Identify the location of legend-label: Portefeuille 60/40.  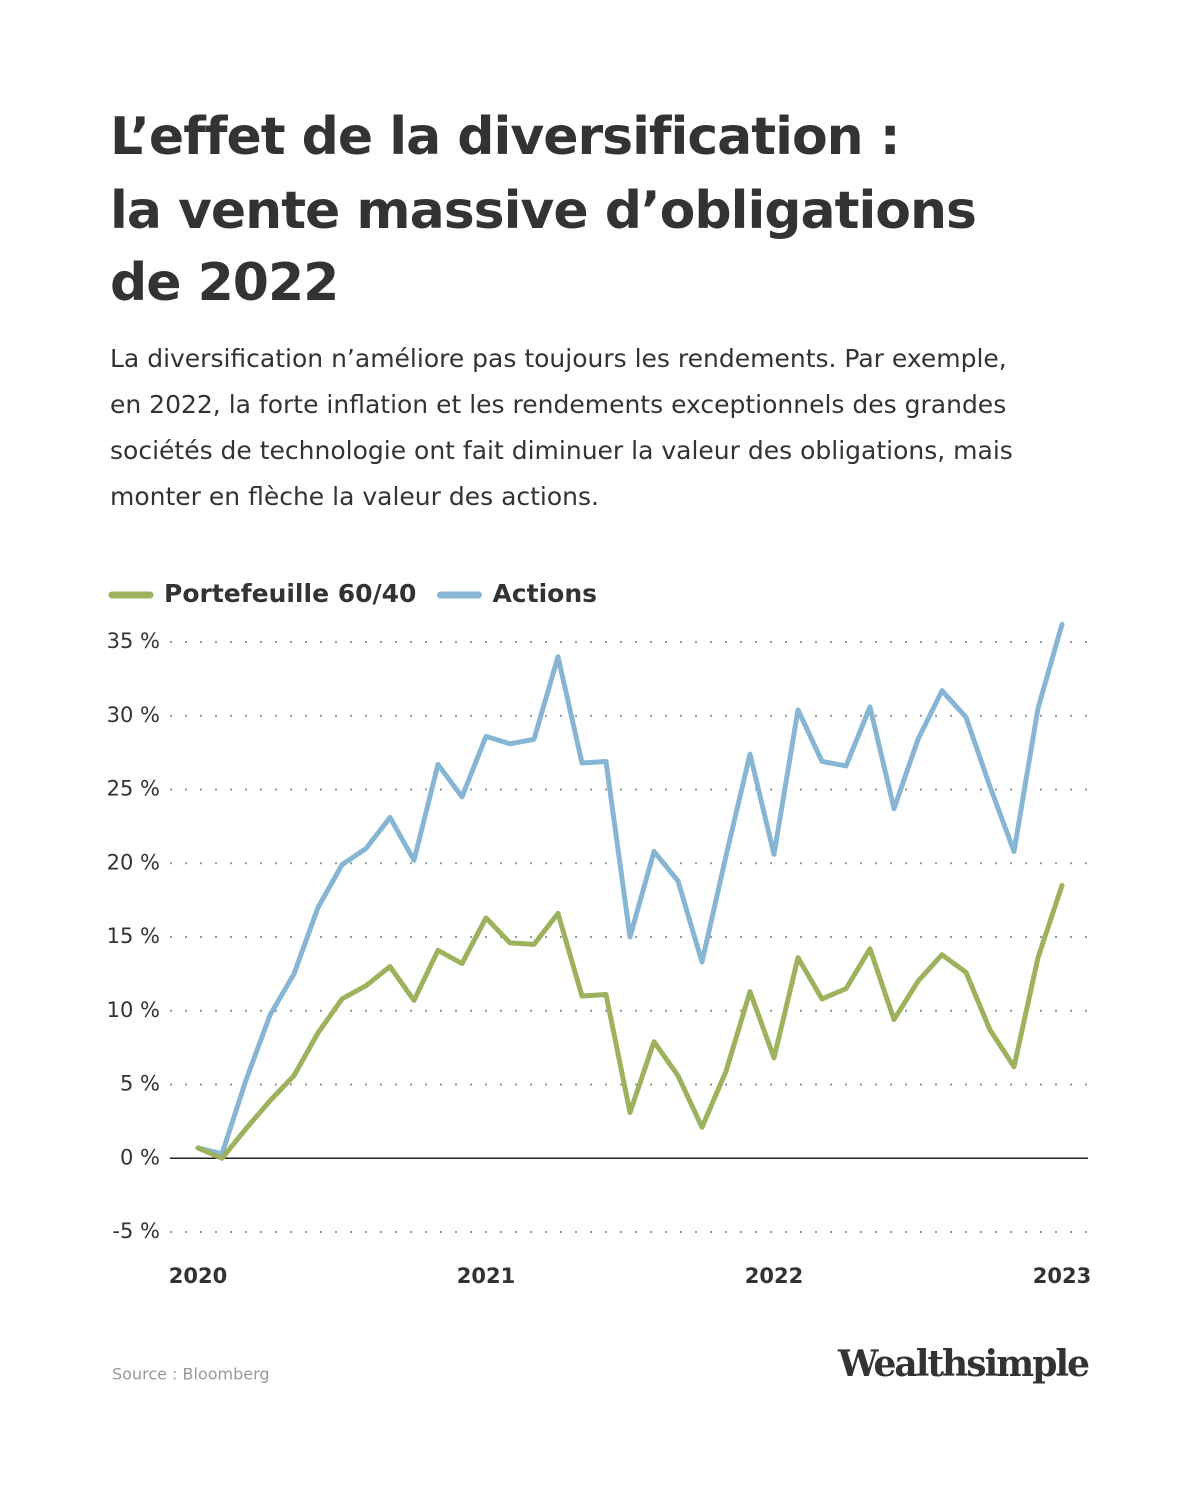
(290, 593).